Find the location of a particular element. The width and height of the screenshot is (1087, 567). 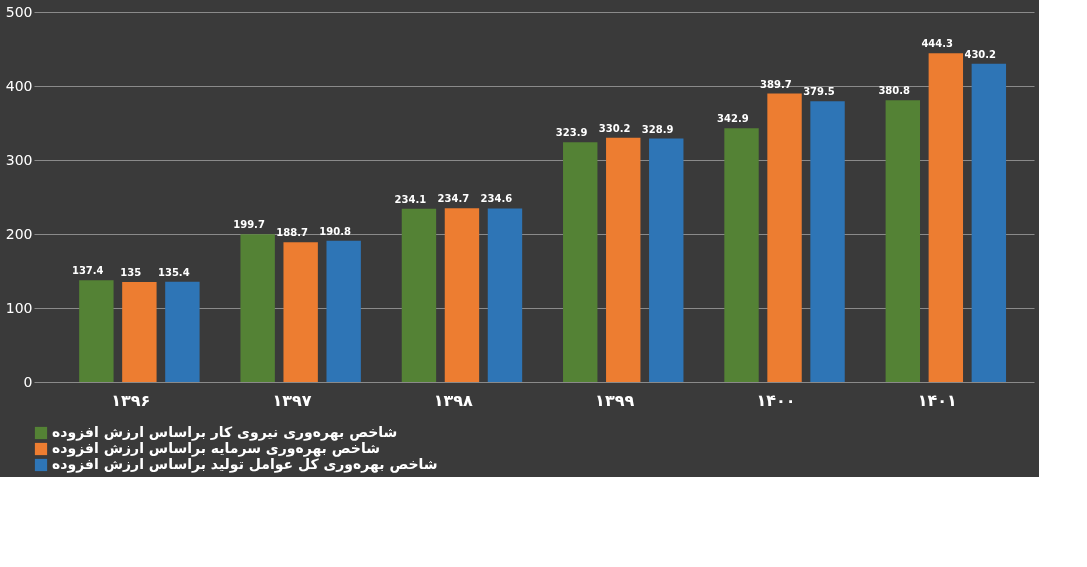

legend-label: شاخص بهره‌وری کل عوامل تولید براساس ارزش افزوده is located at coordinates (245, 464).